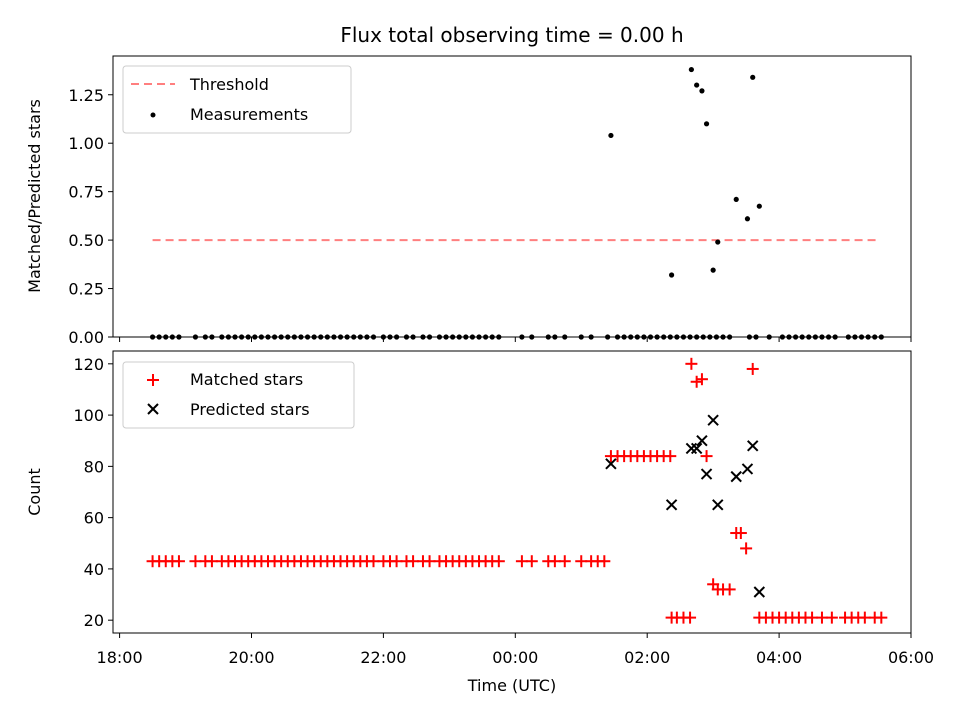 The width and height of the screenshot is (960, 720). Describe the element at coordinates (120, 657) in the screenshot. I see `bottom-xtick-label: 18:00` at that location.